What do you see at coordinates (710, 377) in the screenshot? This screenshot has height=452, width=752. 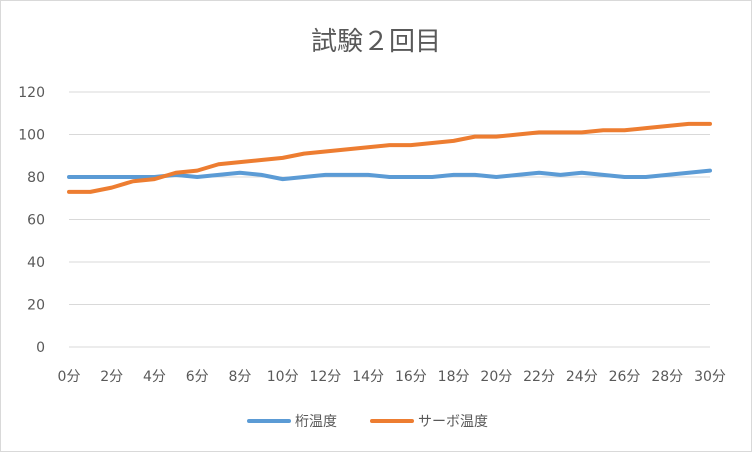 I see `x-tick-label: 30分` at bounding box center [710, 377].